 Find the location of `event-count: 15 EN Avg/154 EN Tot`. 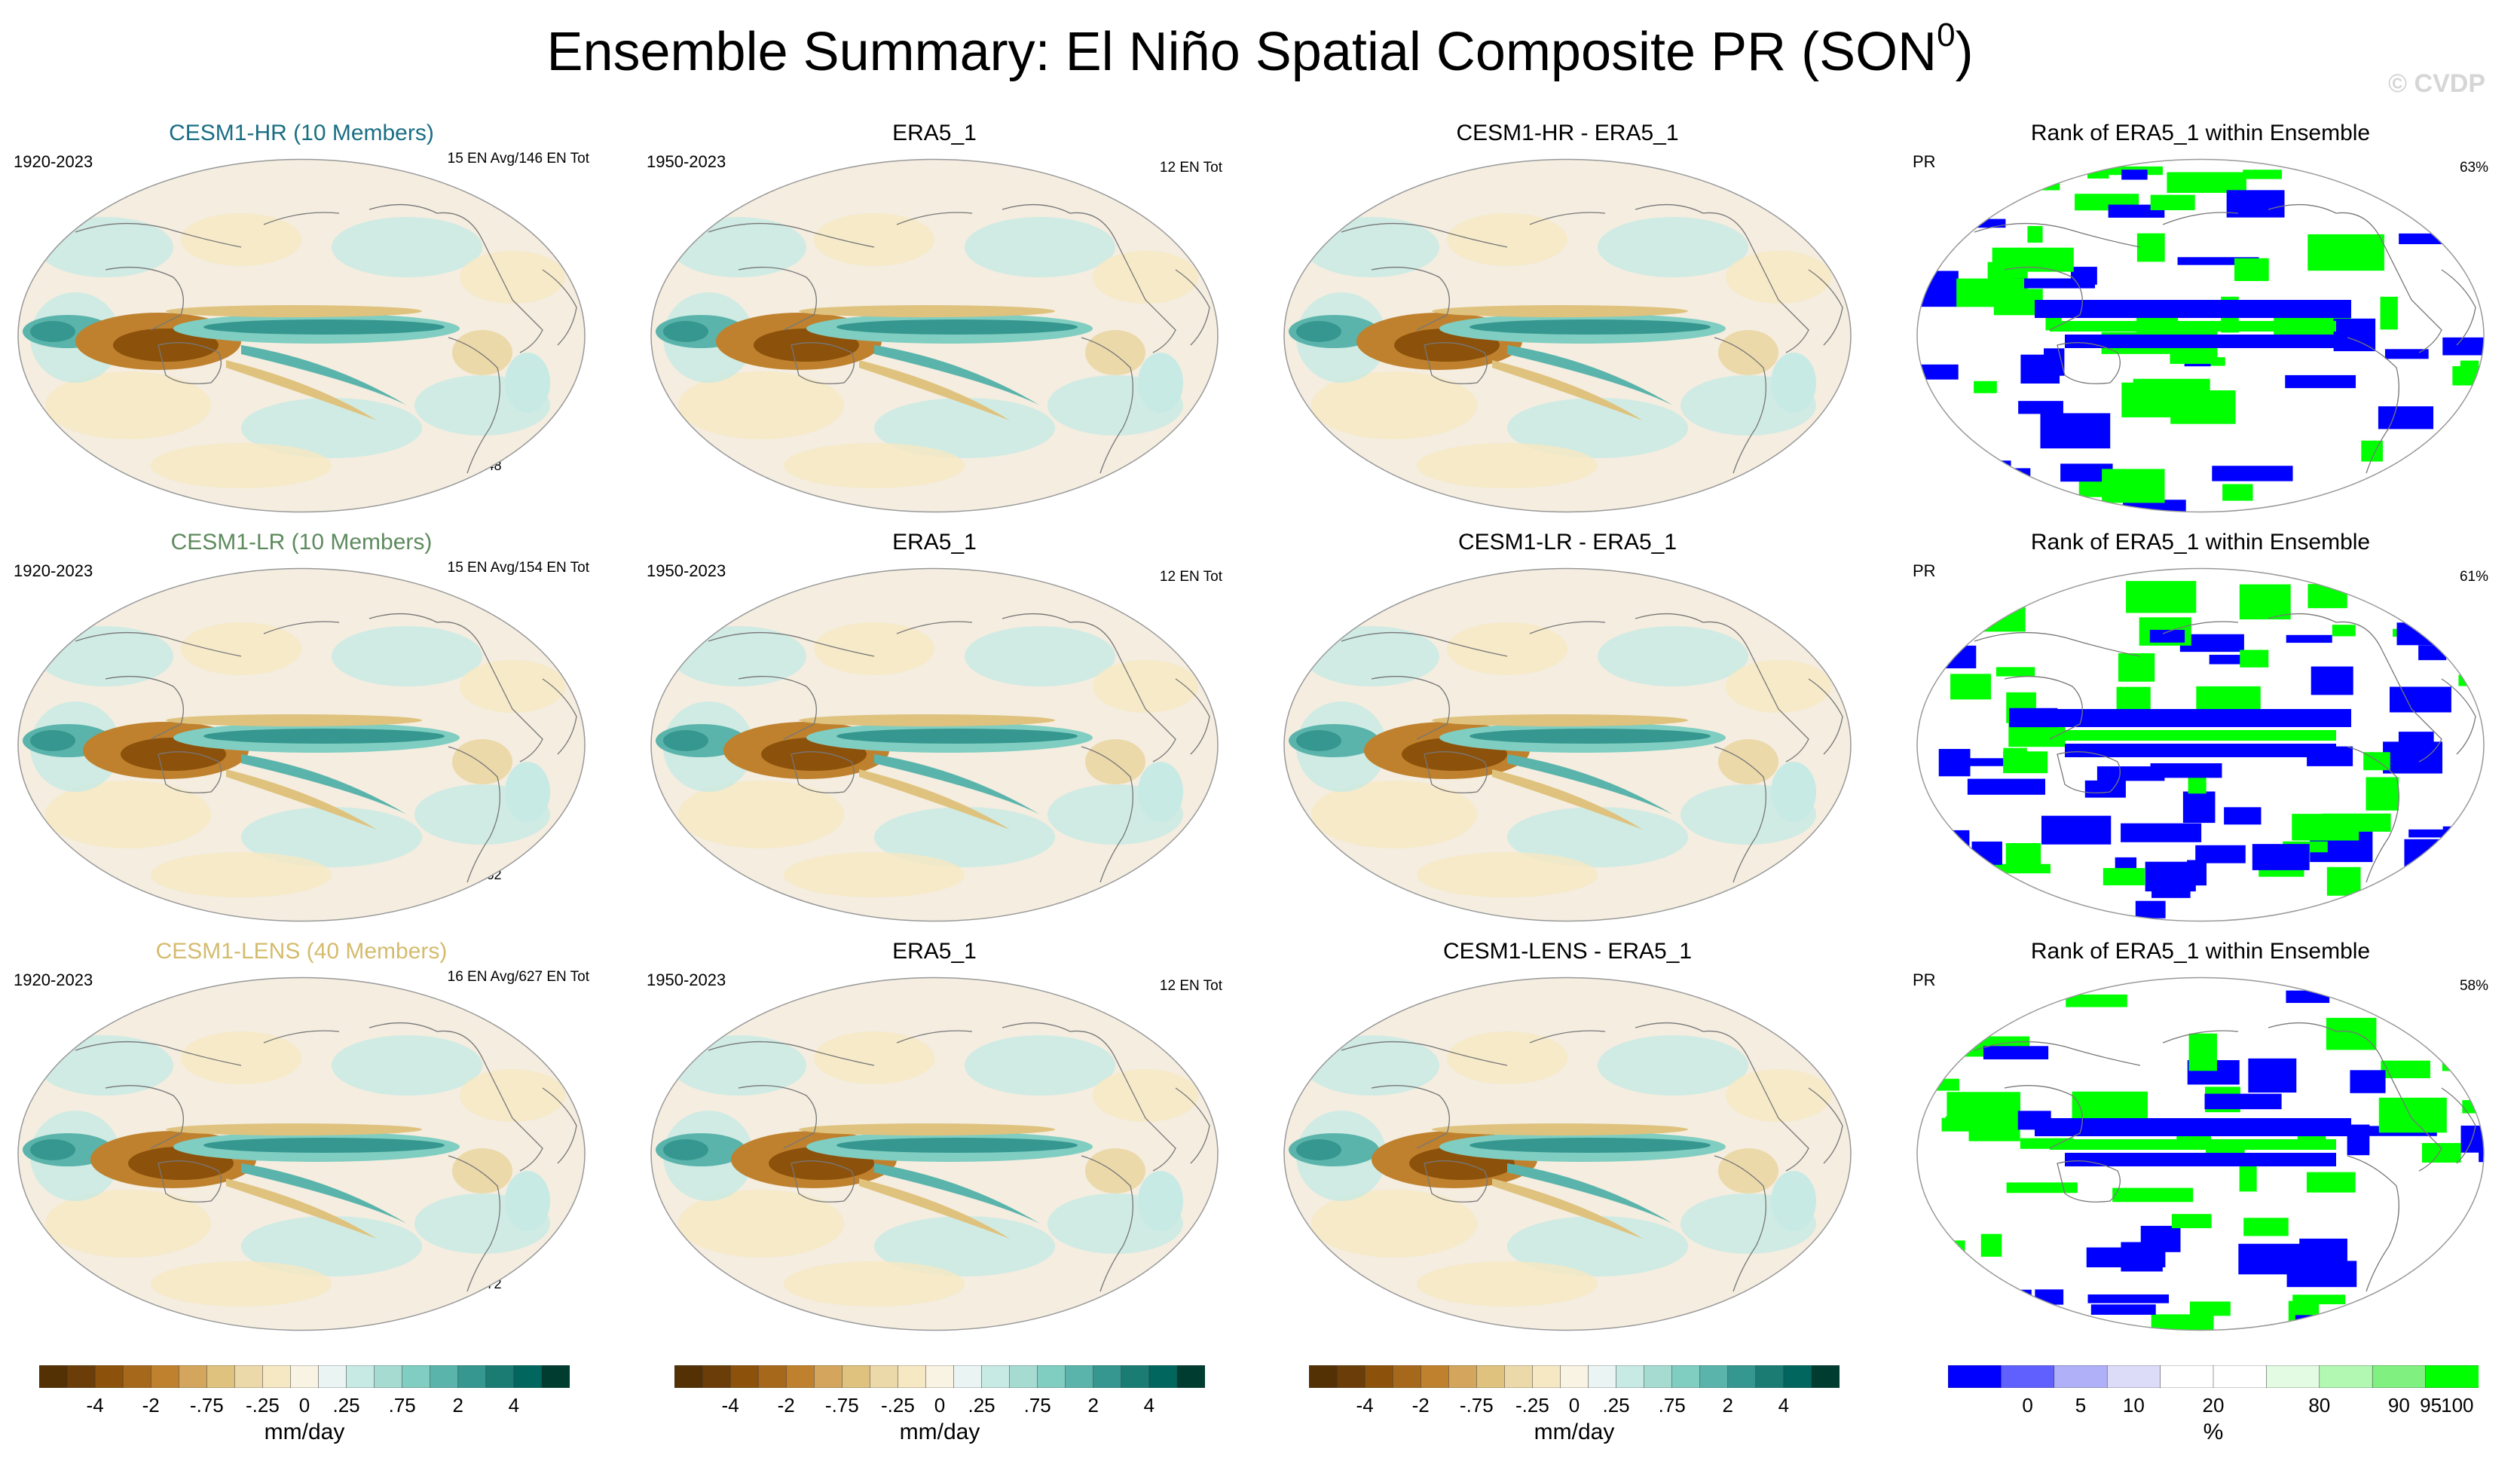

event-count: 15 EN Avg/154 EN Tot is located at coordinates (518, 568).